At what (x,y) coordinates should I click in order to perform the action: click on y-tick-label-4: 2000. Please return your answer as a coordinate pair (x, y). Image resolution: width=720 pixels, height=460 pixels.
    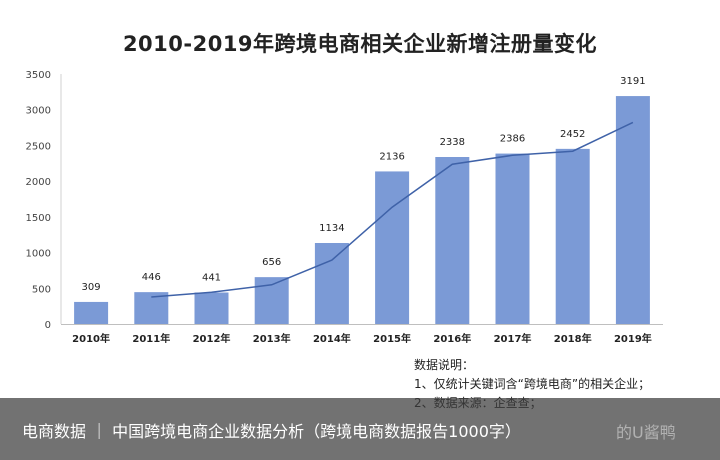
    Looking at the image, I should click on (38, 182).